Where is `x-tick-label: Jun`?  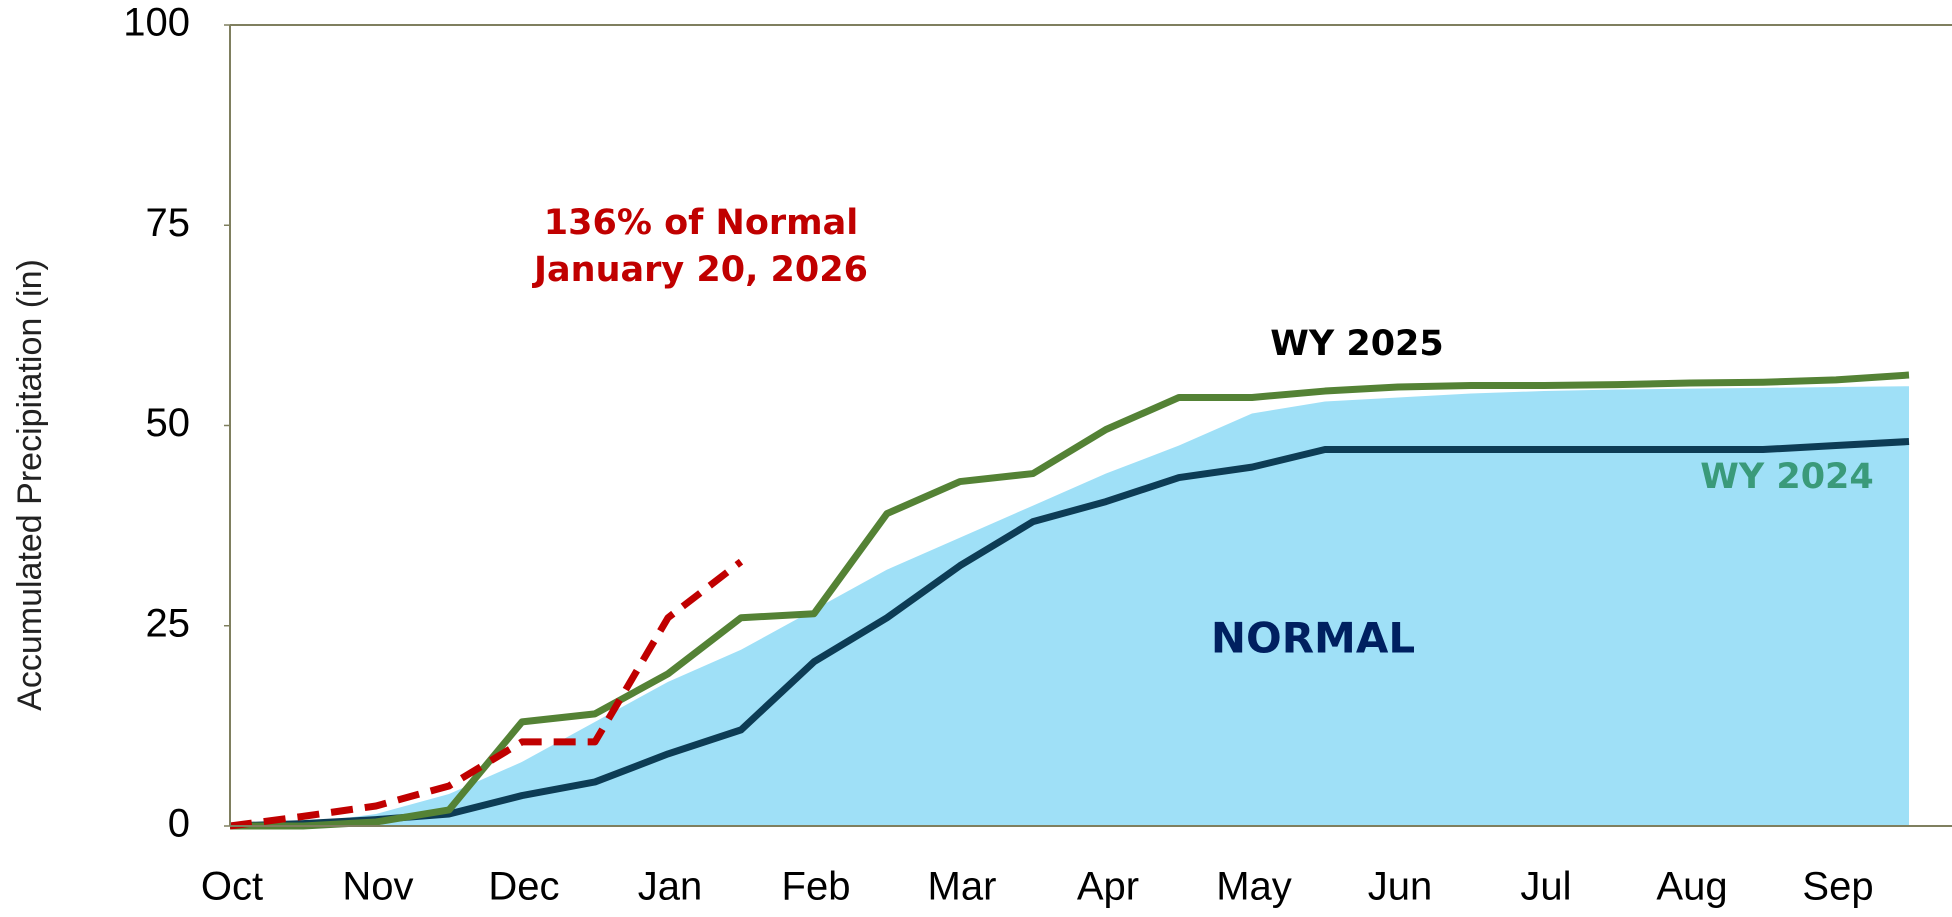 x-tick-label: Jun is located at coordinates (1400, 887).